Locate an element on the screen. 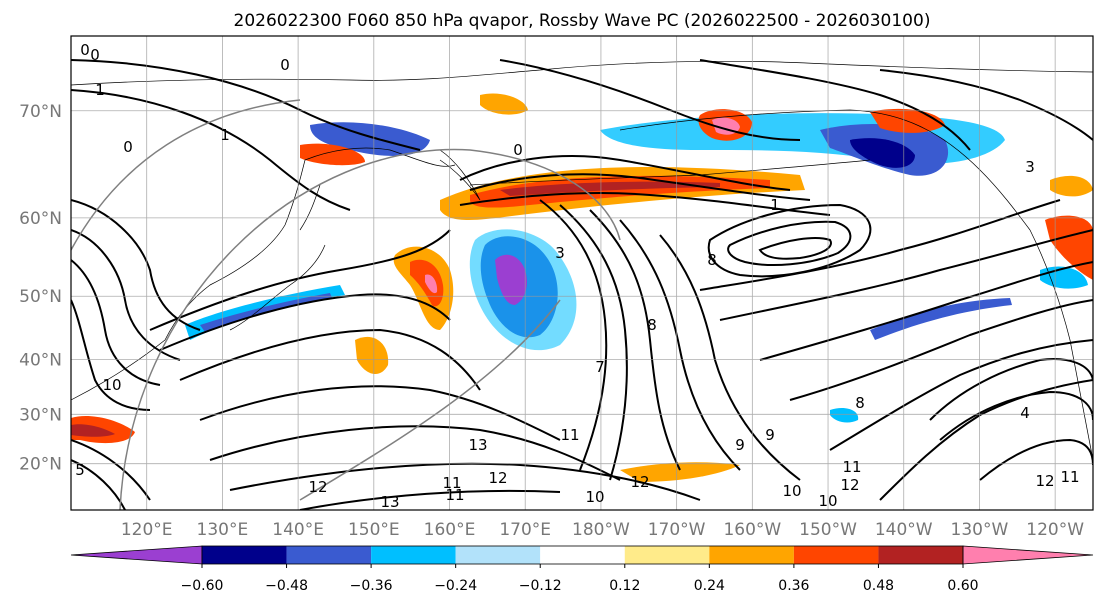 The image size is (1105, 604). lat-tick-label: 30°N is located at coordinates (40, 415).